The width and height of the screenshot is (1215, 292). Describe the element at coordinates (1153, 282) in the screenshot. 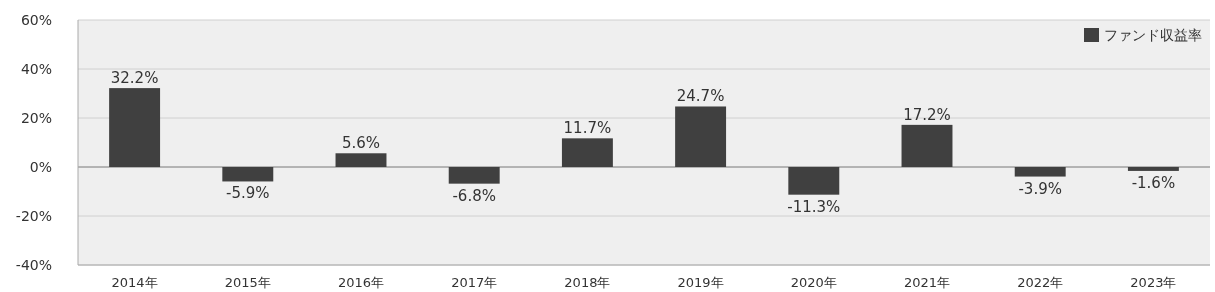

I see `x-tick-label: 2023年` at that location.